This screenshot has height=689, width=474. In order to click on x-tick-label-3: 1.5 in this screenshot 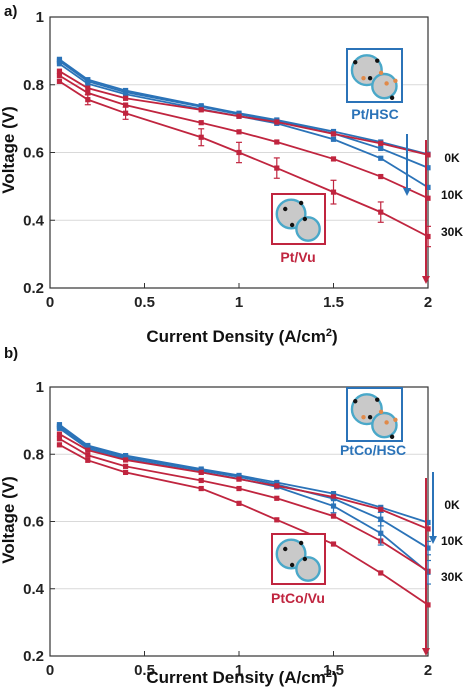, I will do `click(333, 670)`.